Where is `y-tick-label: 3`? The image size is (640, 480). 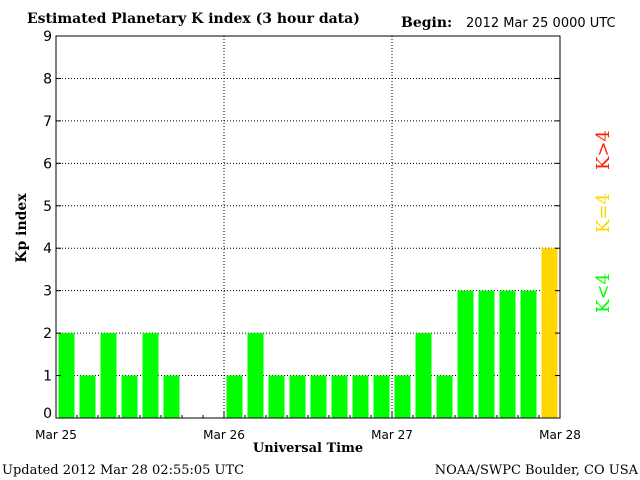
y-tick-label: 3 is located at coordinates (47, 292).